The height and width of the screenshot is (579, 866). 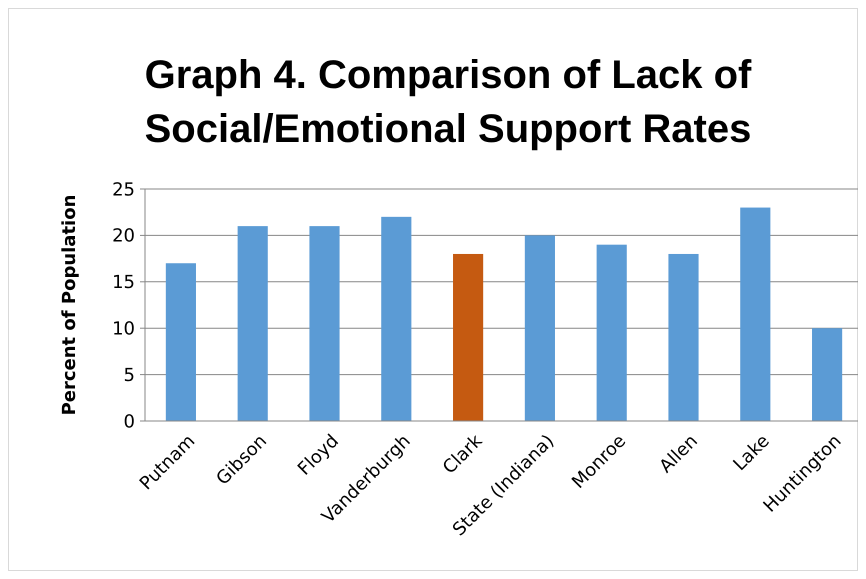 I want to click on y-tick-label: 15, so click(x=123, y=283).